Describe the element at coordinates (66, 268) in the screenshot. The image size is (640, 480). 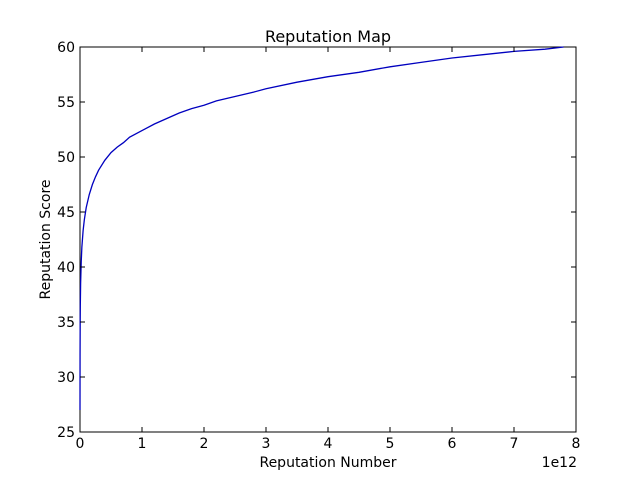
I see `y-tick-label: 40` at that location.